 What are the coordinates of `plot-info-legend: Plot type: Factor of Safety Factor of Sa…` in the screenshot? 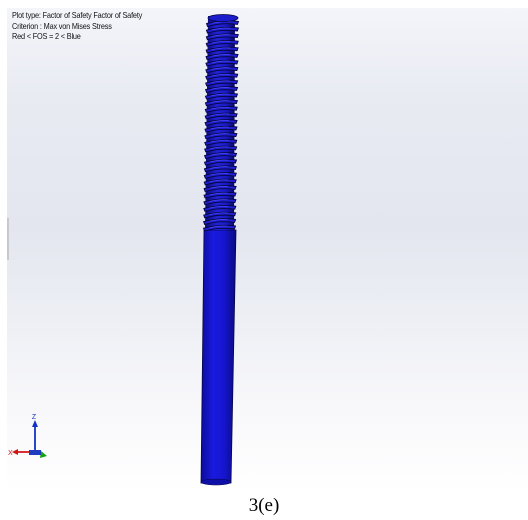 It's located at (77, 26).